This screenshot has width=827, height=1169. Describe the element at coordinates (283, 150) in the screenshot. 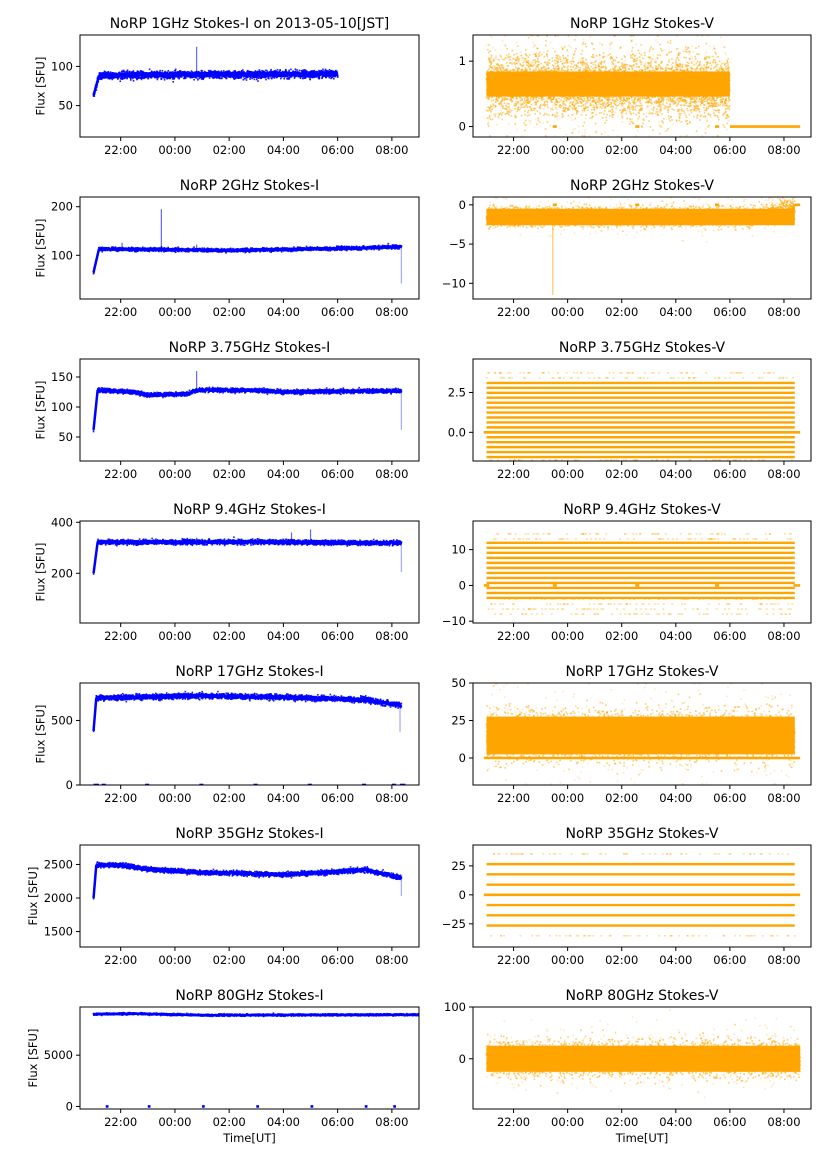

I see `x-tick-label: 04:00` at that location.